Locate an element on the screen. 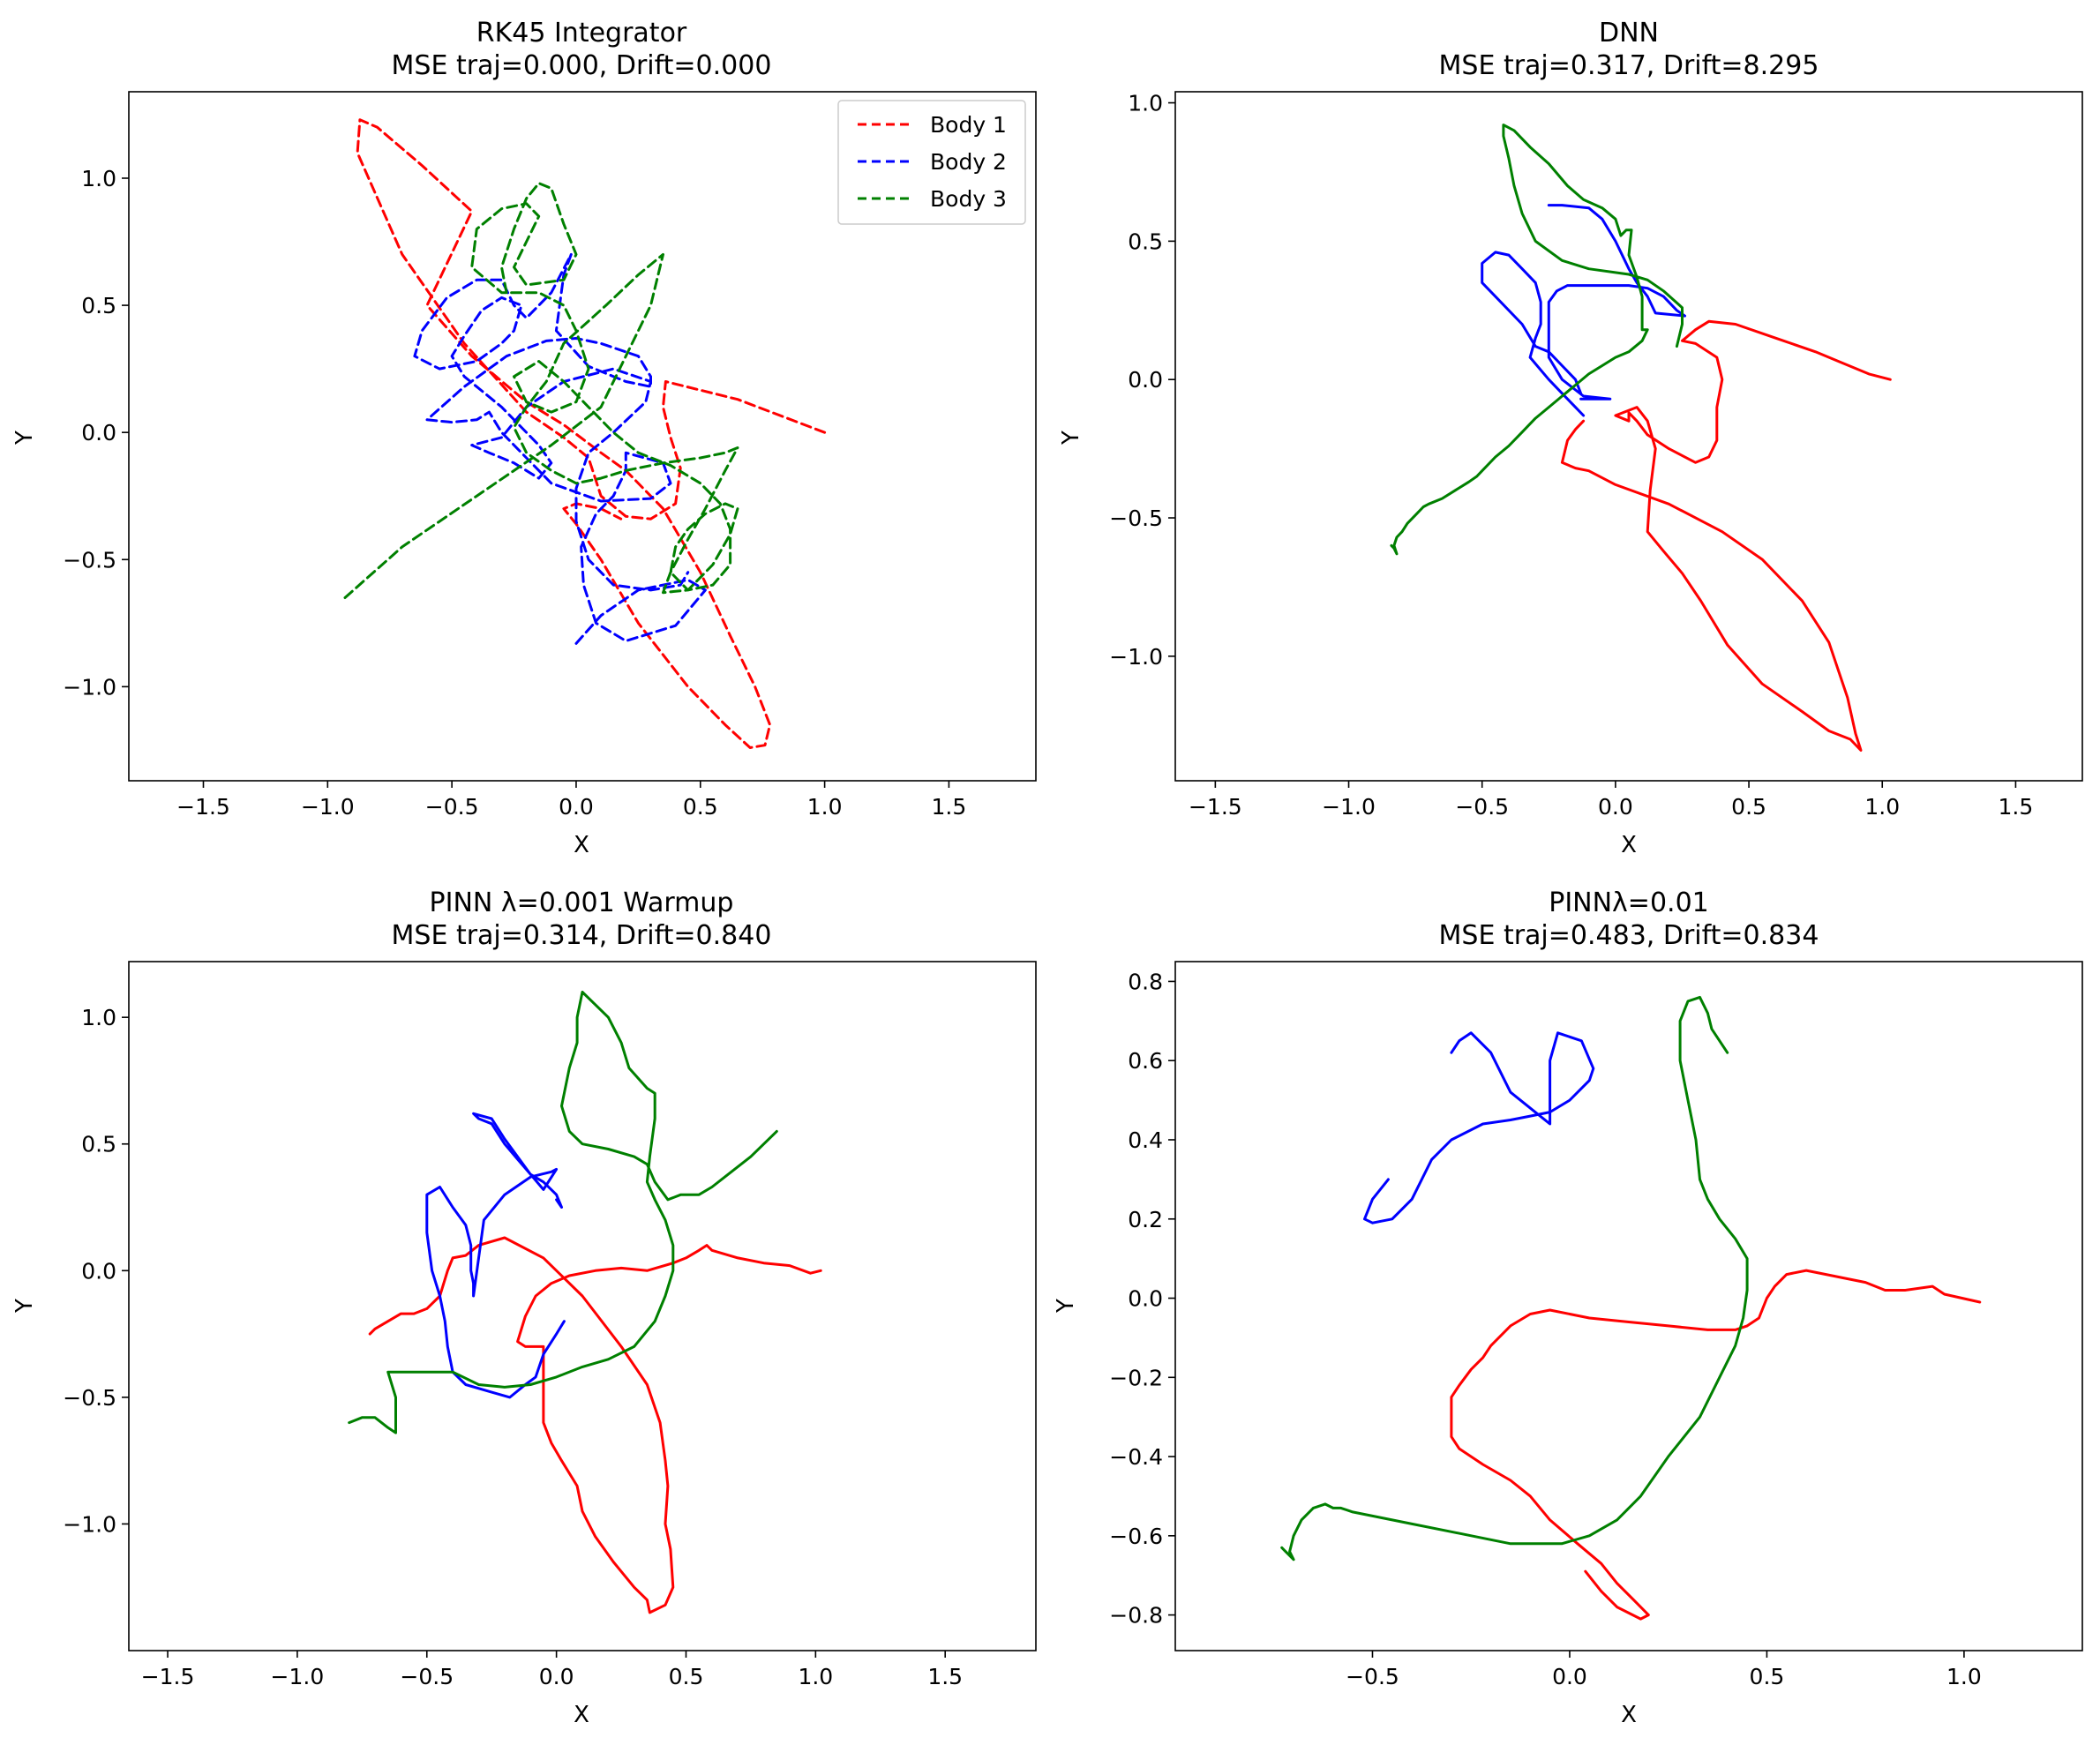  y-tick-label: −0.8 is located at coordinates (1136, 1616).